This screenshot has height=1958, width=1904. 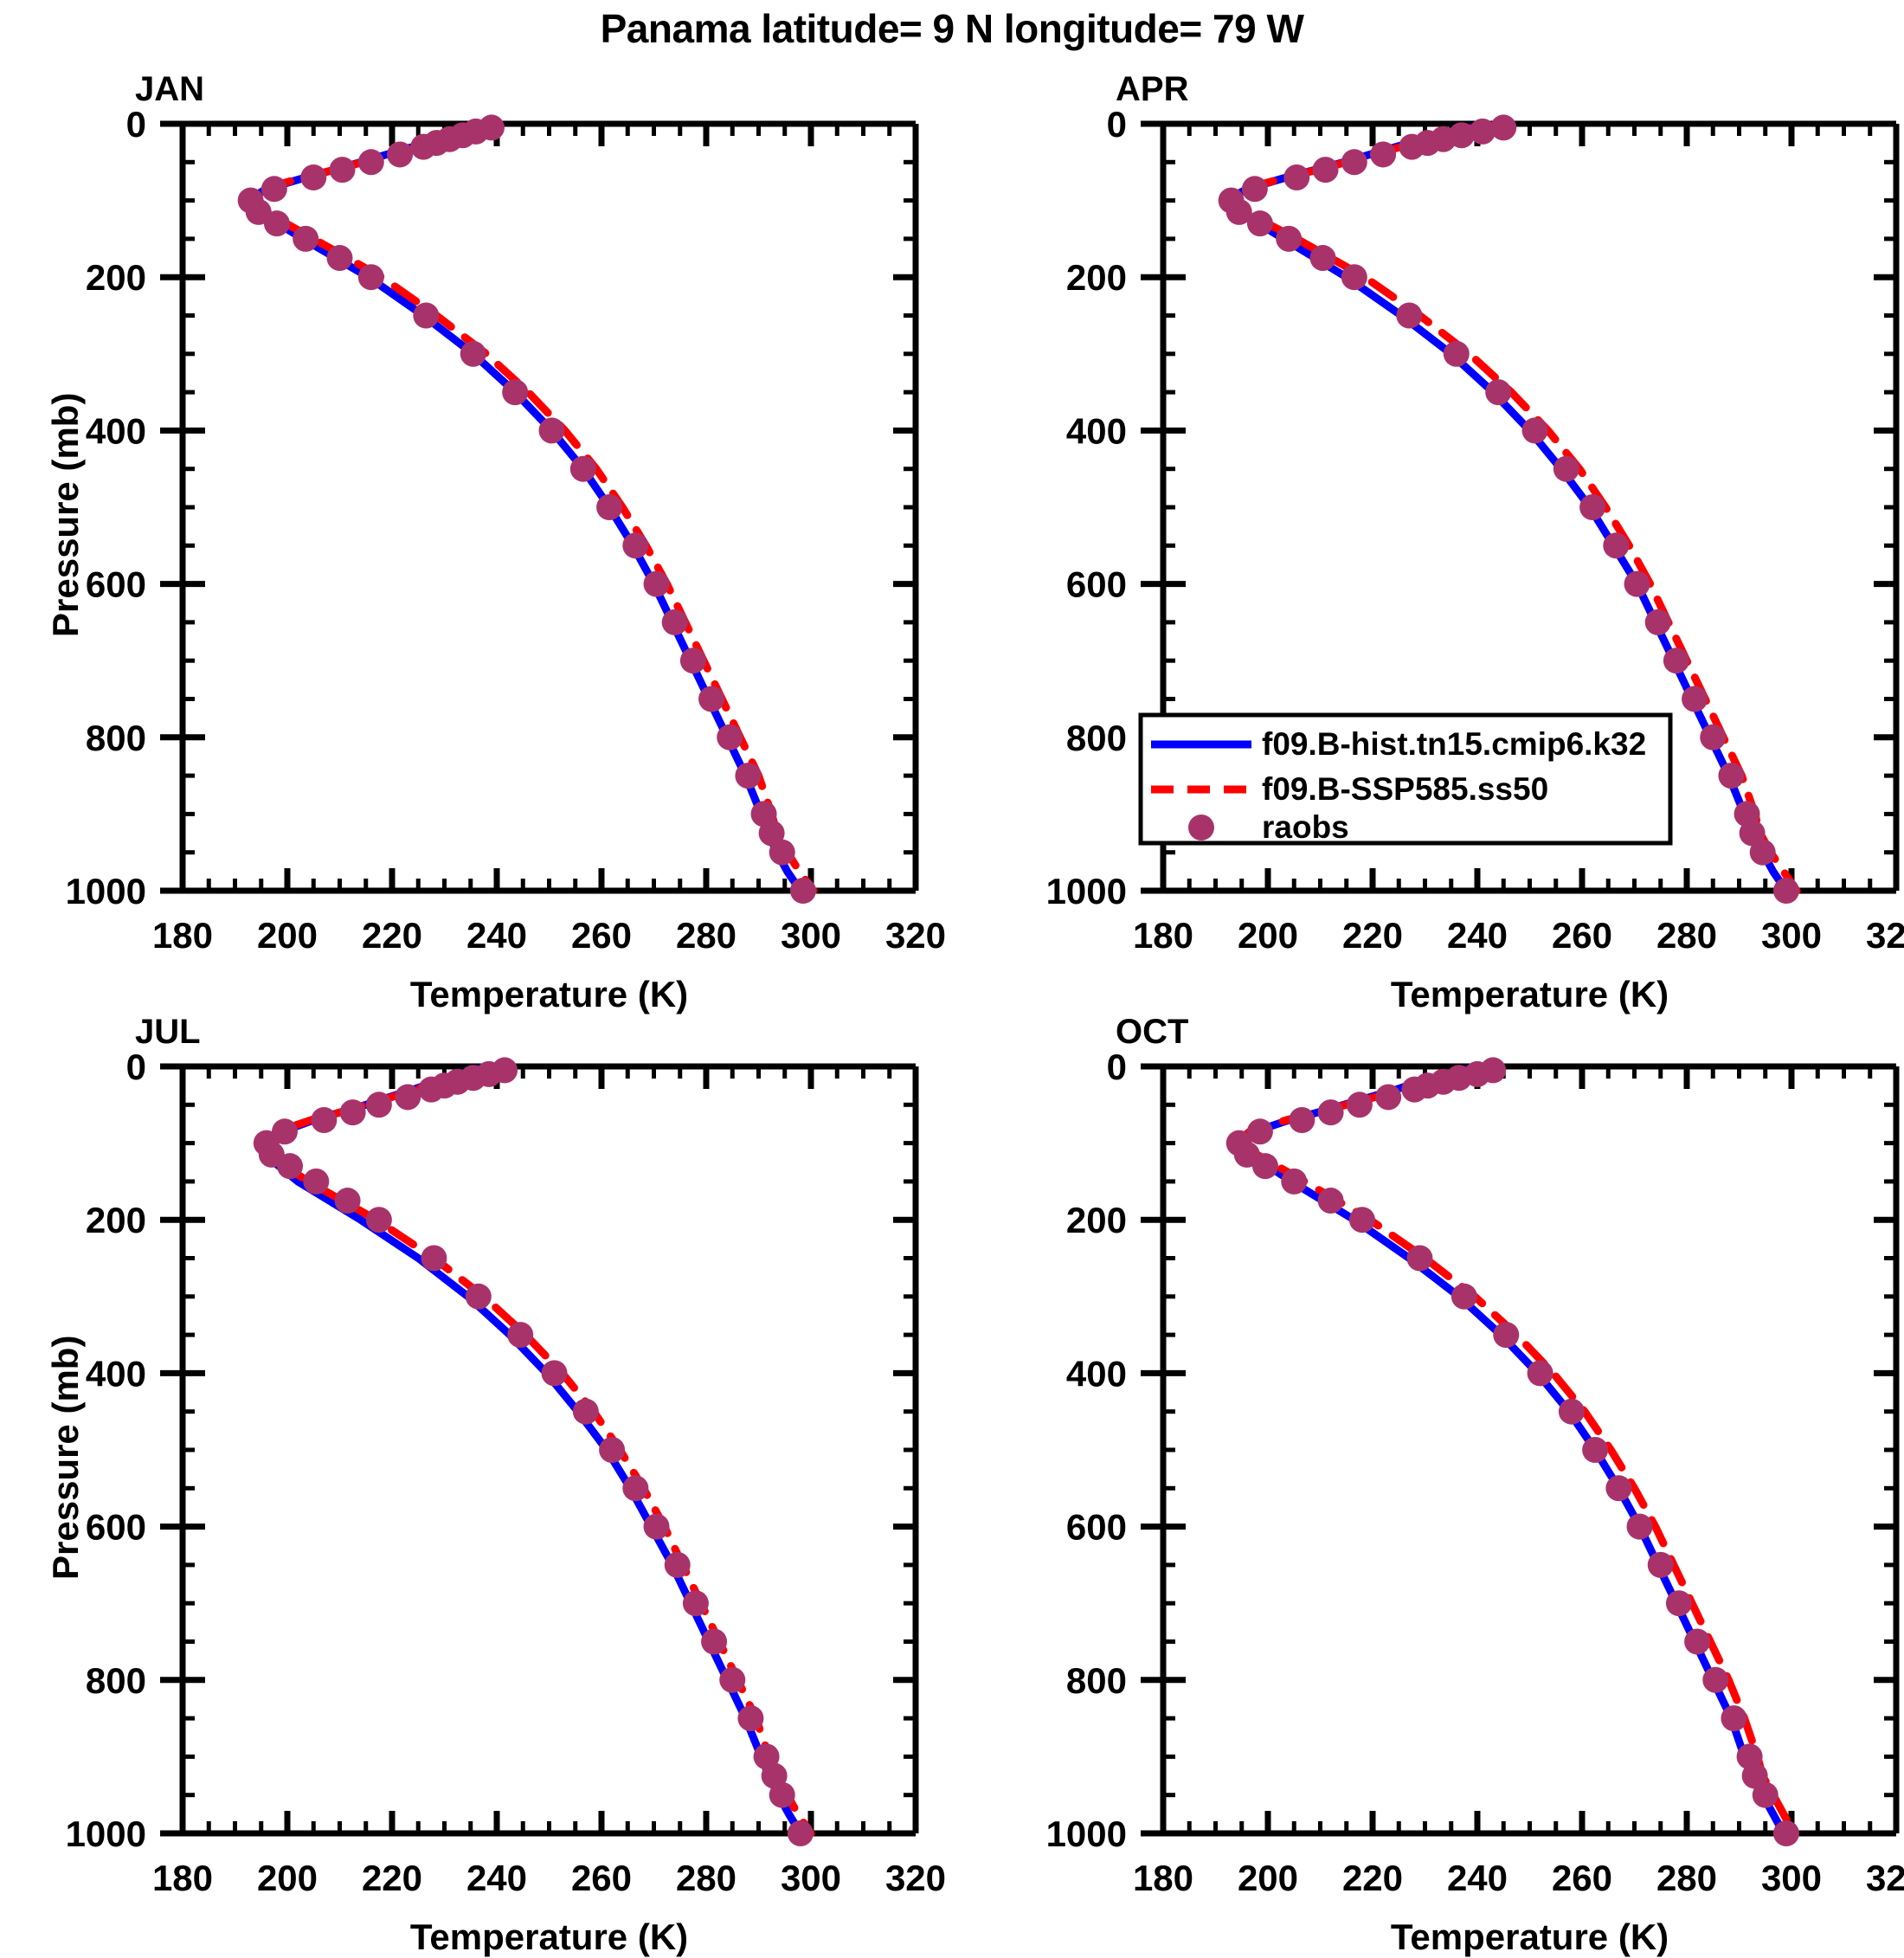 What do you see at coordinates (1454, 744) in the screenshot?
I see `legend-label: f09.B-hist.tn15.cmip6.k32` at bounding box center [1454, 744].